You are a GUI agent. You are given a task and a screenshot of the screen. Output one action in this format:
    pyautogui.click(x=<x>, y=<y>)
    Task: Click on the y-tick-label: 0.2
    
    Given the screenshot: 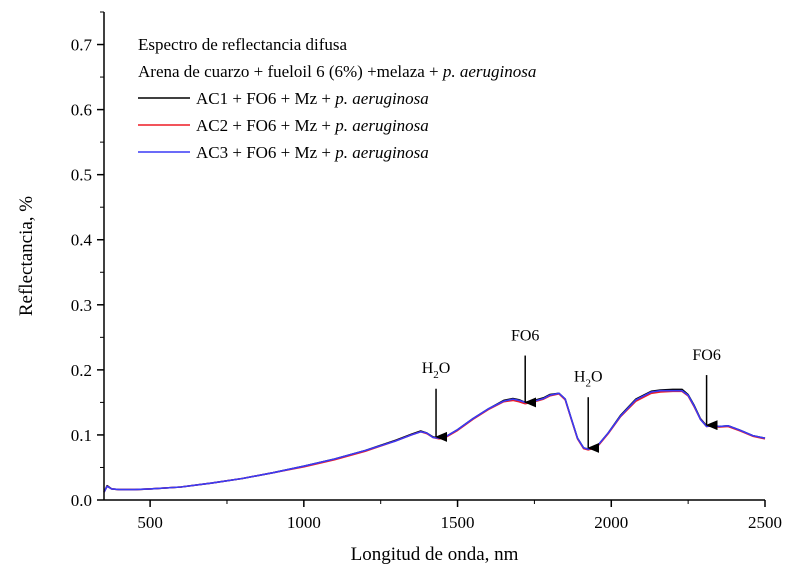 What is the action you would take?
    pyautogui.click(x=81, y=370)
    